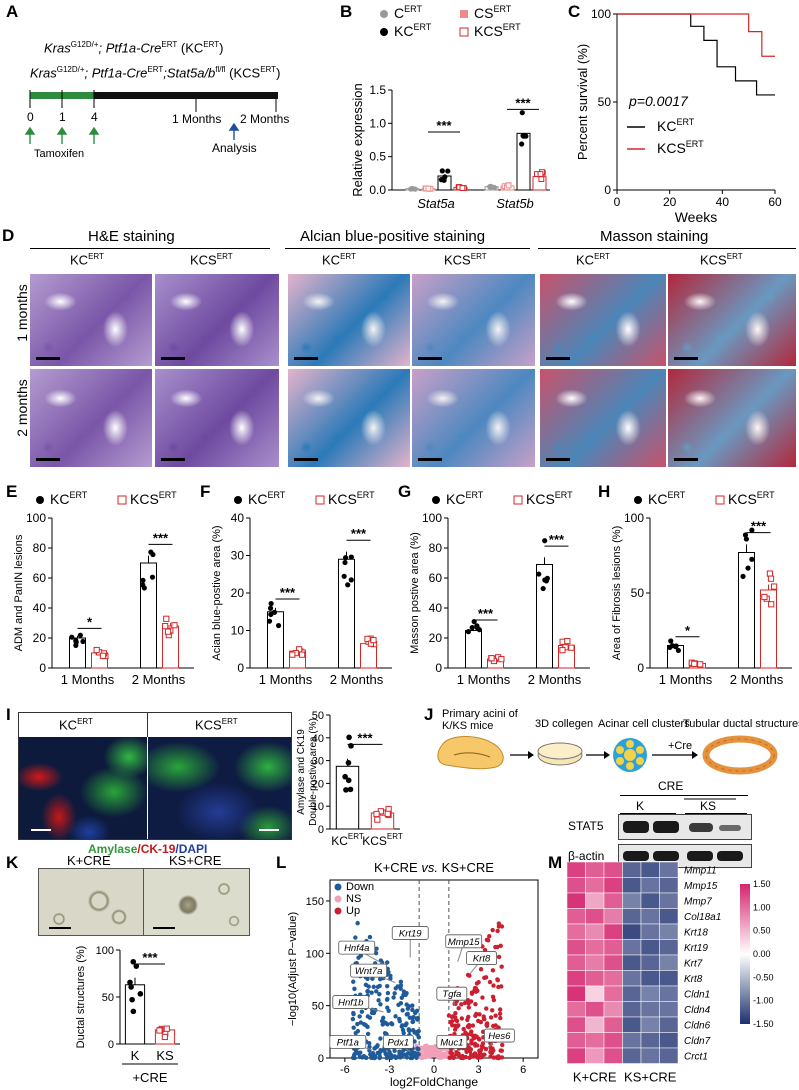 This screenshot has width=799, height=1090. What do you see at coordinates (465, 260) in the screenshot?
I see `col-label-4: KCSERT` at bounding box center [465, 260].